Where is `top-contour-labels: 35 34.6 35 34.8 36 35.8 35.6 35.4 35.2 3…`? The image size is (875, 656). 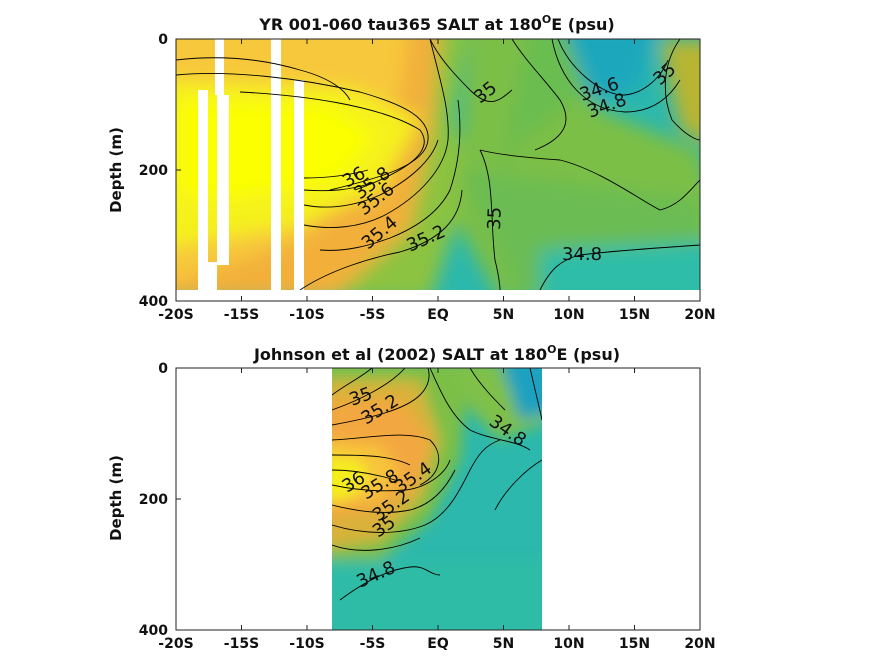
top-contour-labels: 35 34.6 35 34.8 36 35.8 35.6 35.4 35.2 3… is located at coordinates (509, 162).